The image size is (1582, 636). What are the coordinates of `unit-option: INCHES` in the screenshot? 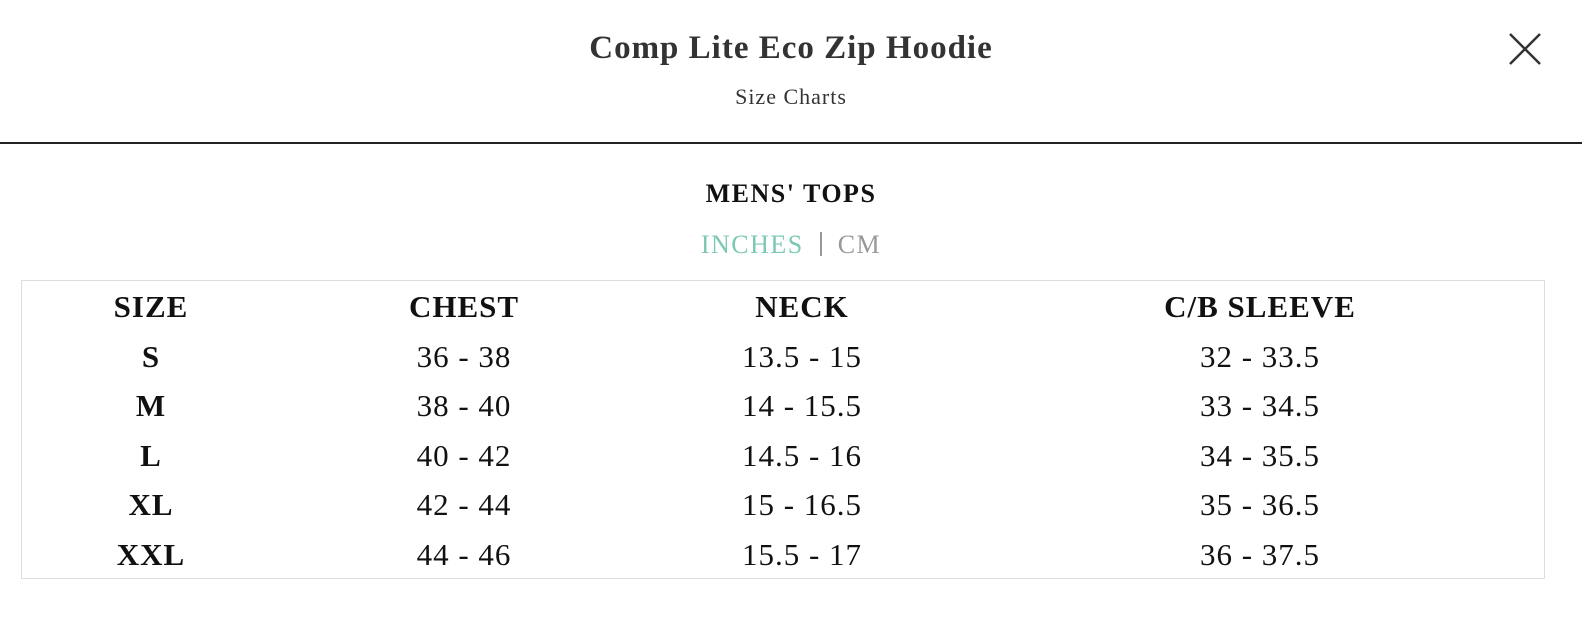 It's located at (752, 244).